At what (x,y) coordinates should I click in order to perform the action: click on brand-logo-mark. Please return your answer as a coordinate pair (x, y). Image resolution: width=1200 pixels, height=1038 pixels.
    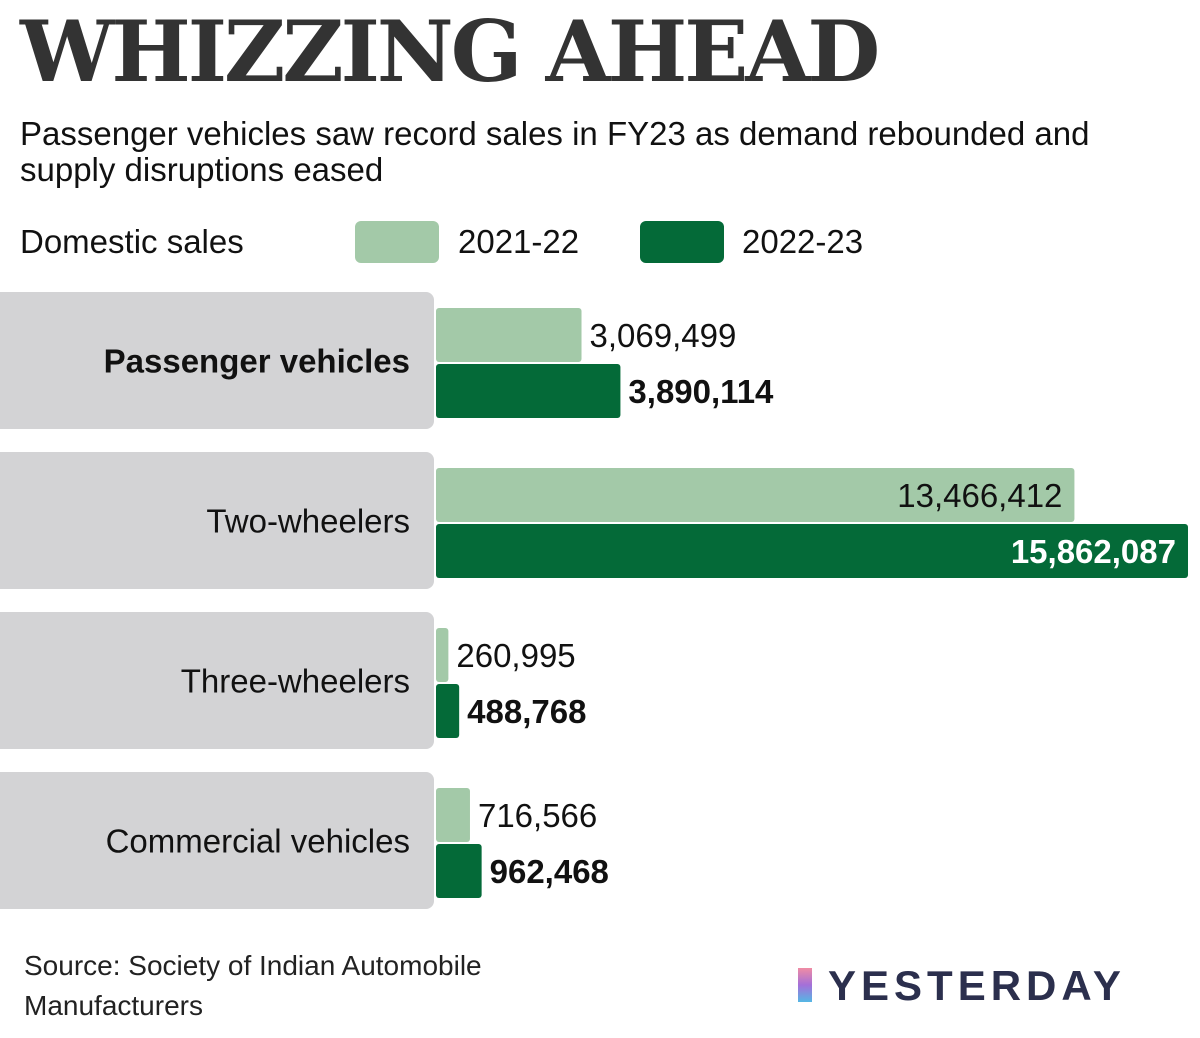
    Looking at the image, I should click on (805, 985).